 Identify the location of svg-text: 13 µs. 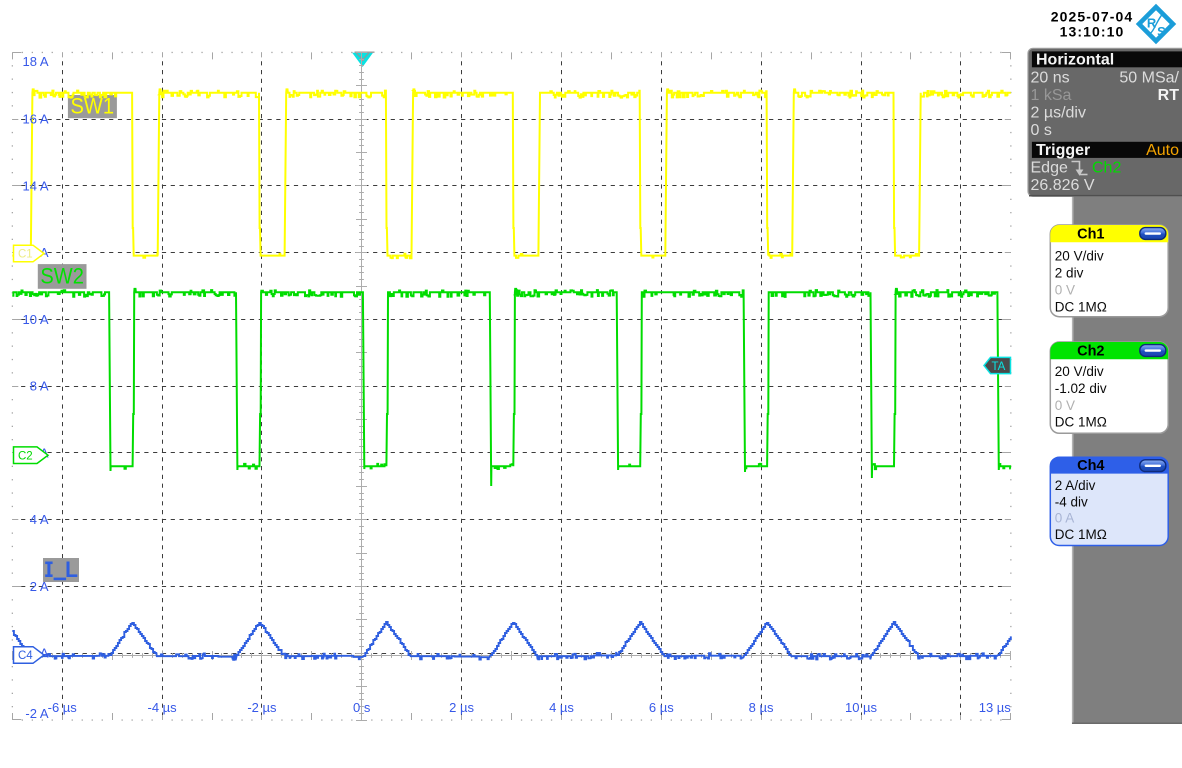
(995, 707).